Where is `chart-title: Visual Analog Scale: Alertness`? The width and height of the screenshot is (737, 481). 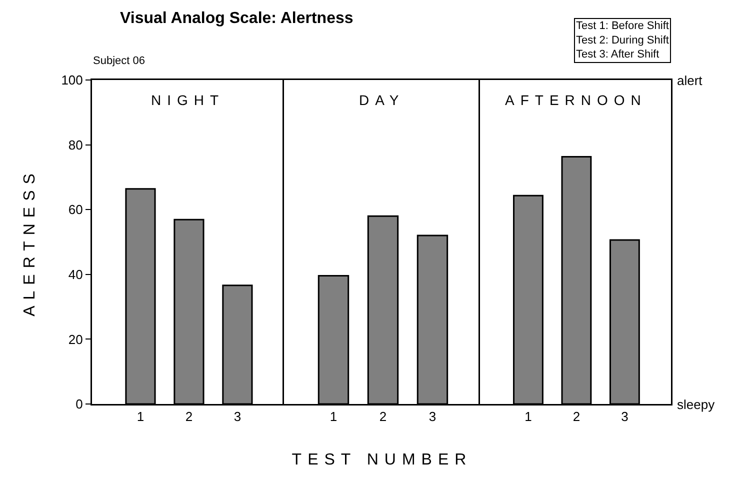
chart-title: Visual Analog Scale: Alertness is located at coordinates (237, 19).